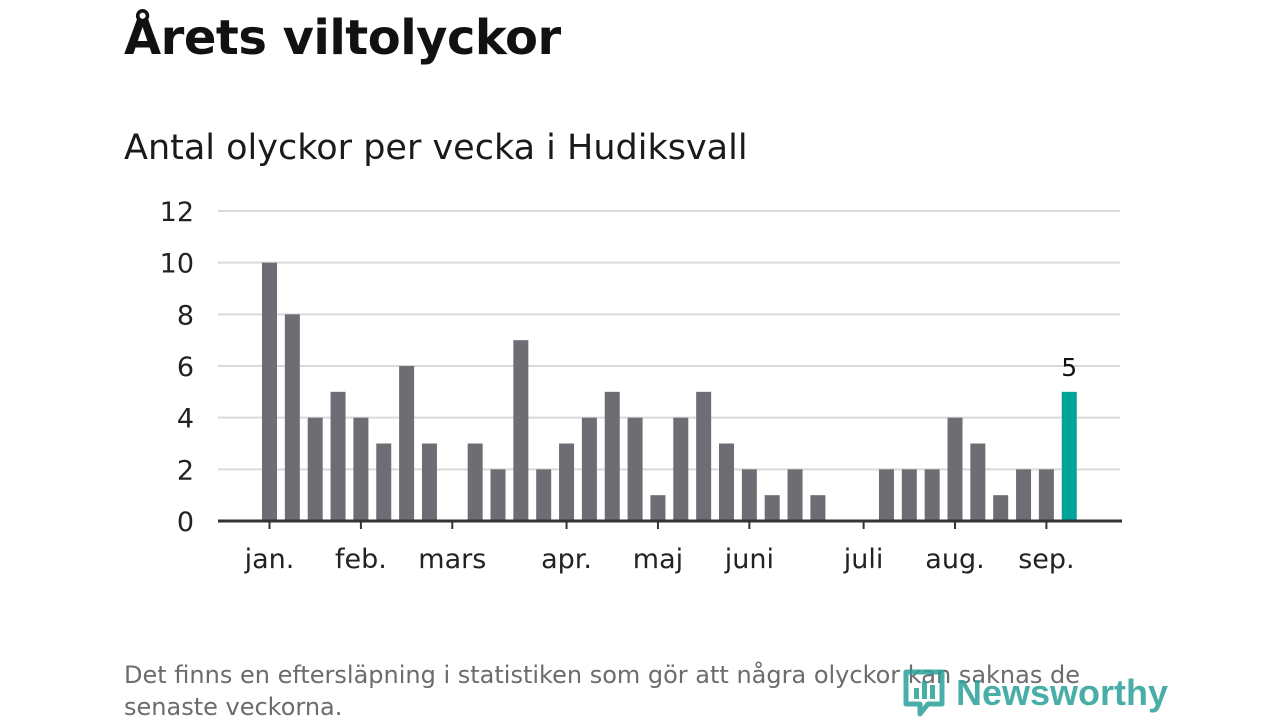  What do you see at coordinates (1062, 692) in the screenshot?
I see `brand-name: Newsworthy` at bounding box center [1062, 692].